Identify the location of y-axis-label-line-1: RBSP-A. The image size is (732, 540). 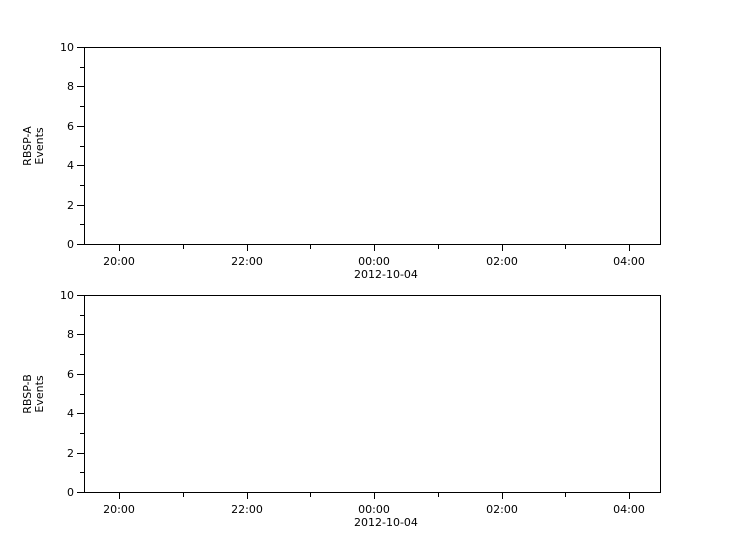
(27, 146).